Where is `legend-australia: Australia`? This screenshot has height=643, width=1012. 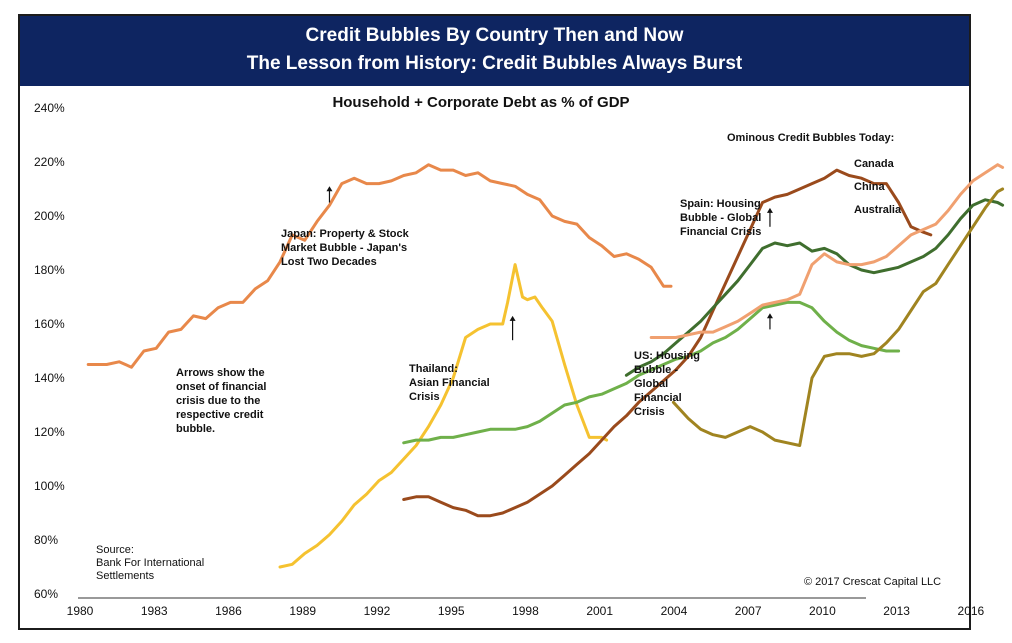
legend-australia: Australia is located at coordinates (878, 210).